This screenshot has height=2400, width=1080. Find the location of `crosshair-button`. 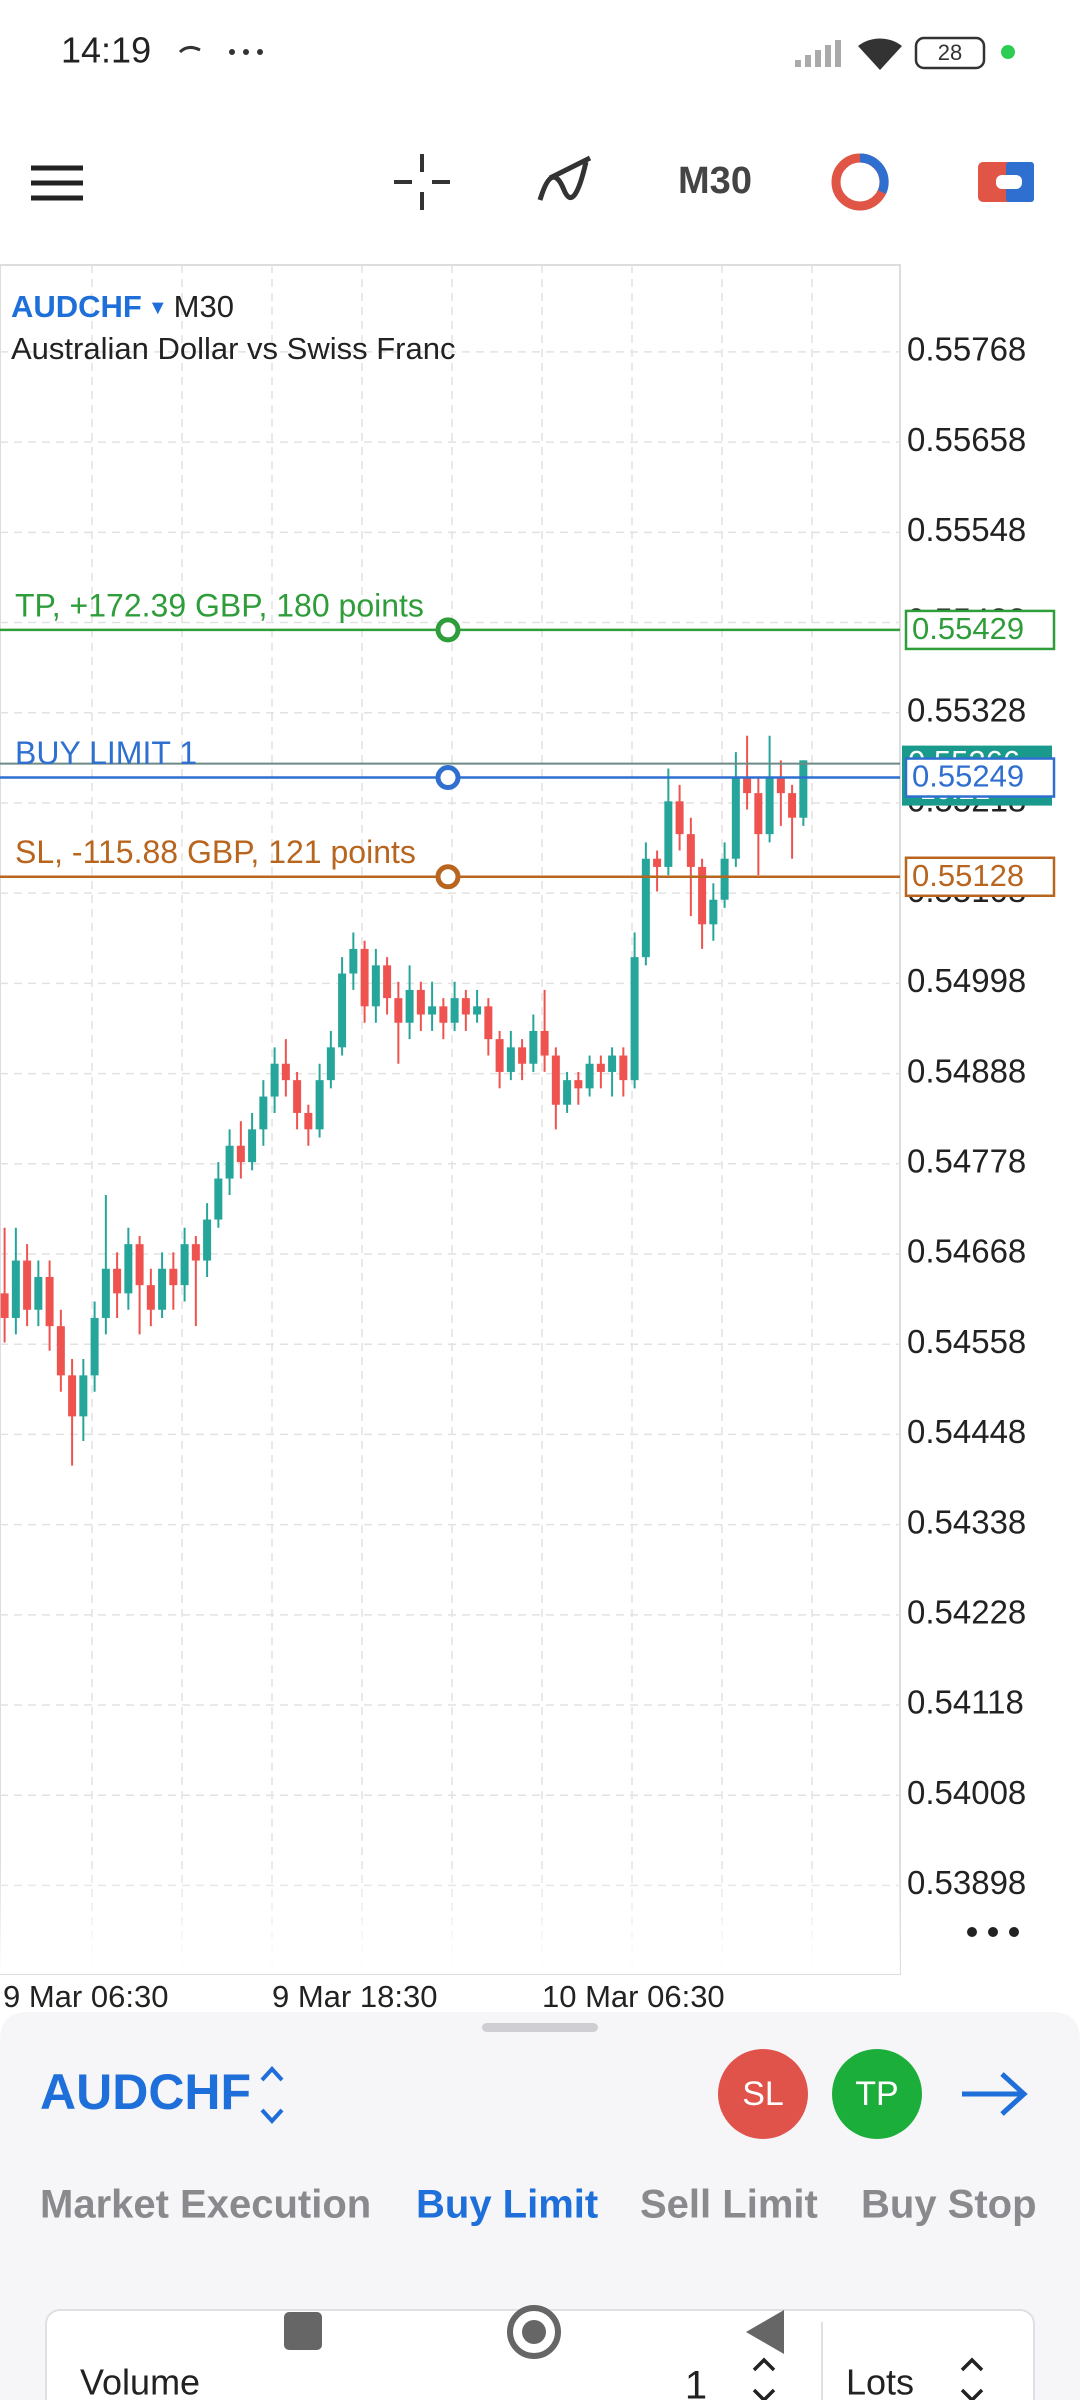

crosshair-button is located at coordinates (422, 182).